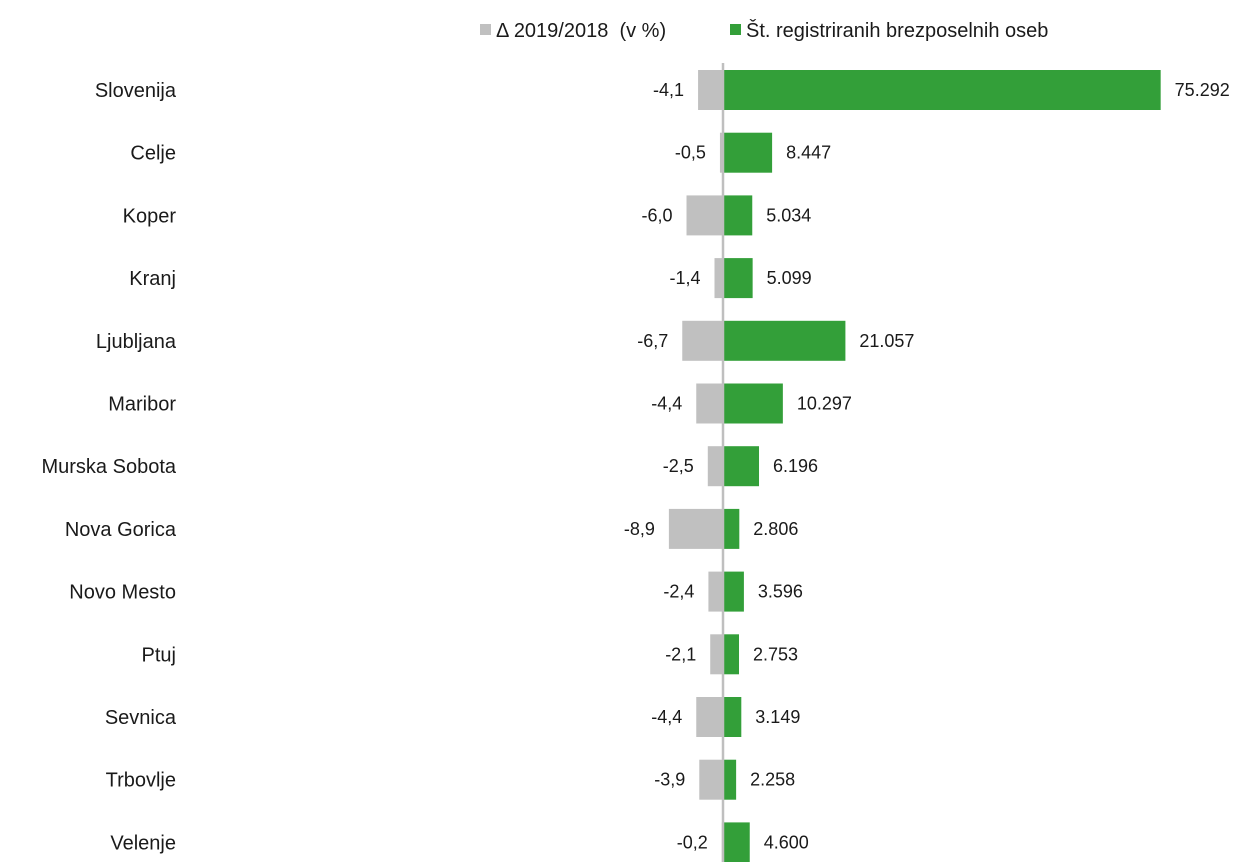  Describe the element at coordinates (775, 654) in the screenshot. I see `unemployed-label: 2.753` at that location.